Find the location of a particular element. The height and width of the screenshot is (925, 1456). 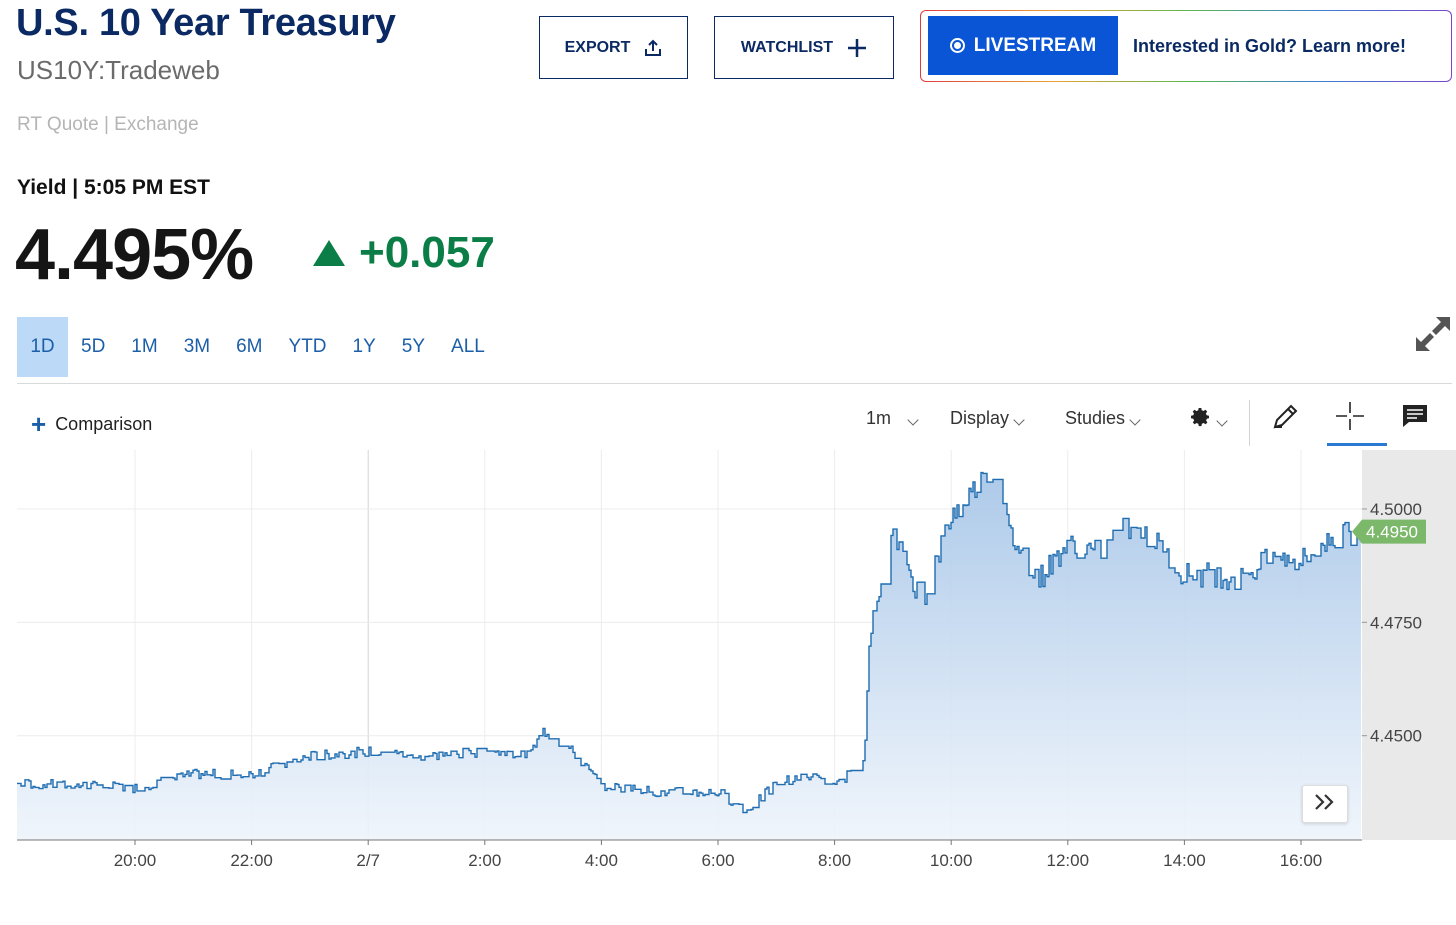

double-chevron-right-icon is located at coordinates (1325, 804).